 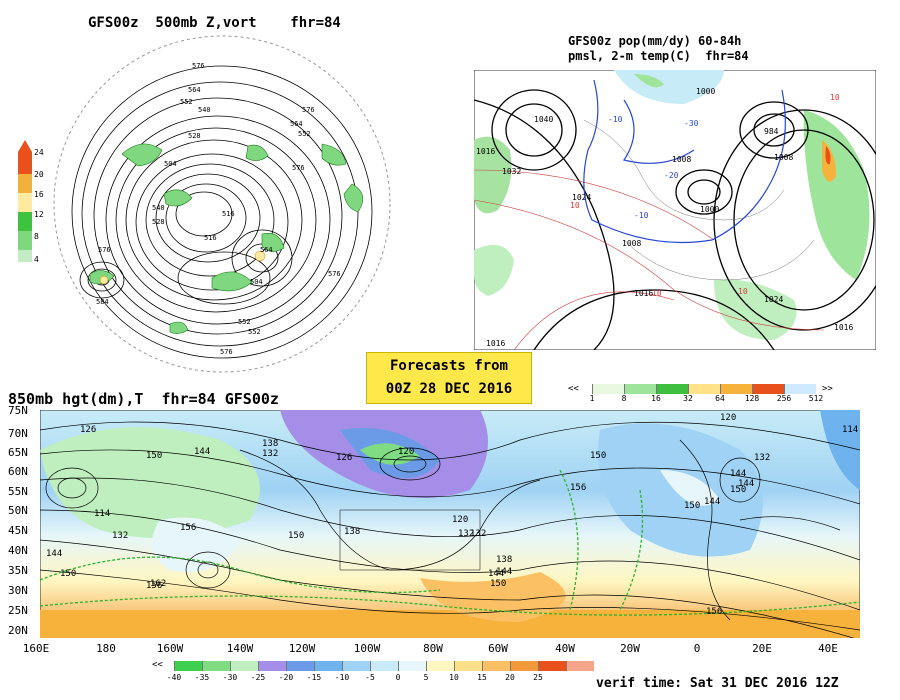 What do you see at coordinates (240, 648) in the screenshot?
I see `lon-label: 140W` at bounding box center [240, 648].